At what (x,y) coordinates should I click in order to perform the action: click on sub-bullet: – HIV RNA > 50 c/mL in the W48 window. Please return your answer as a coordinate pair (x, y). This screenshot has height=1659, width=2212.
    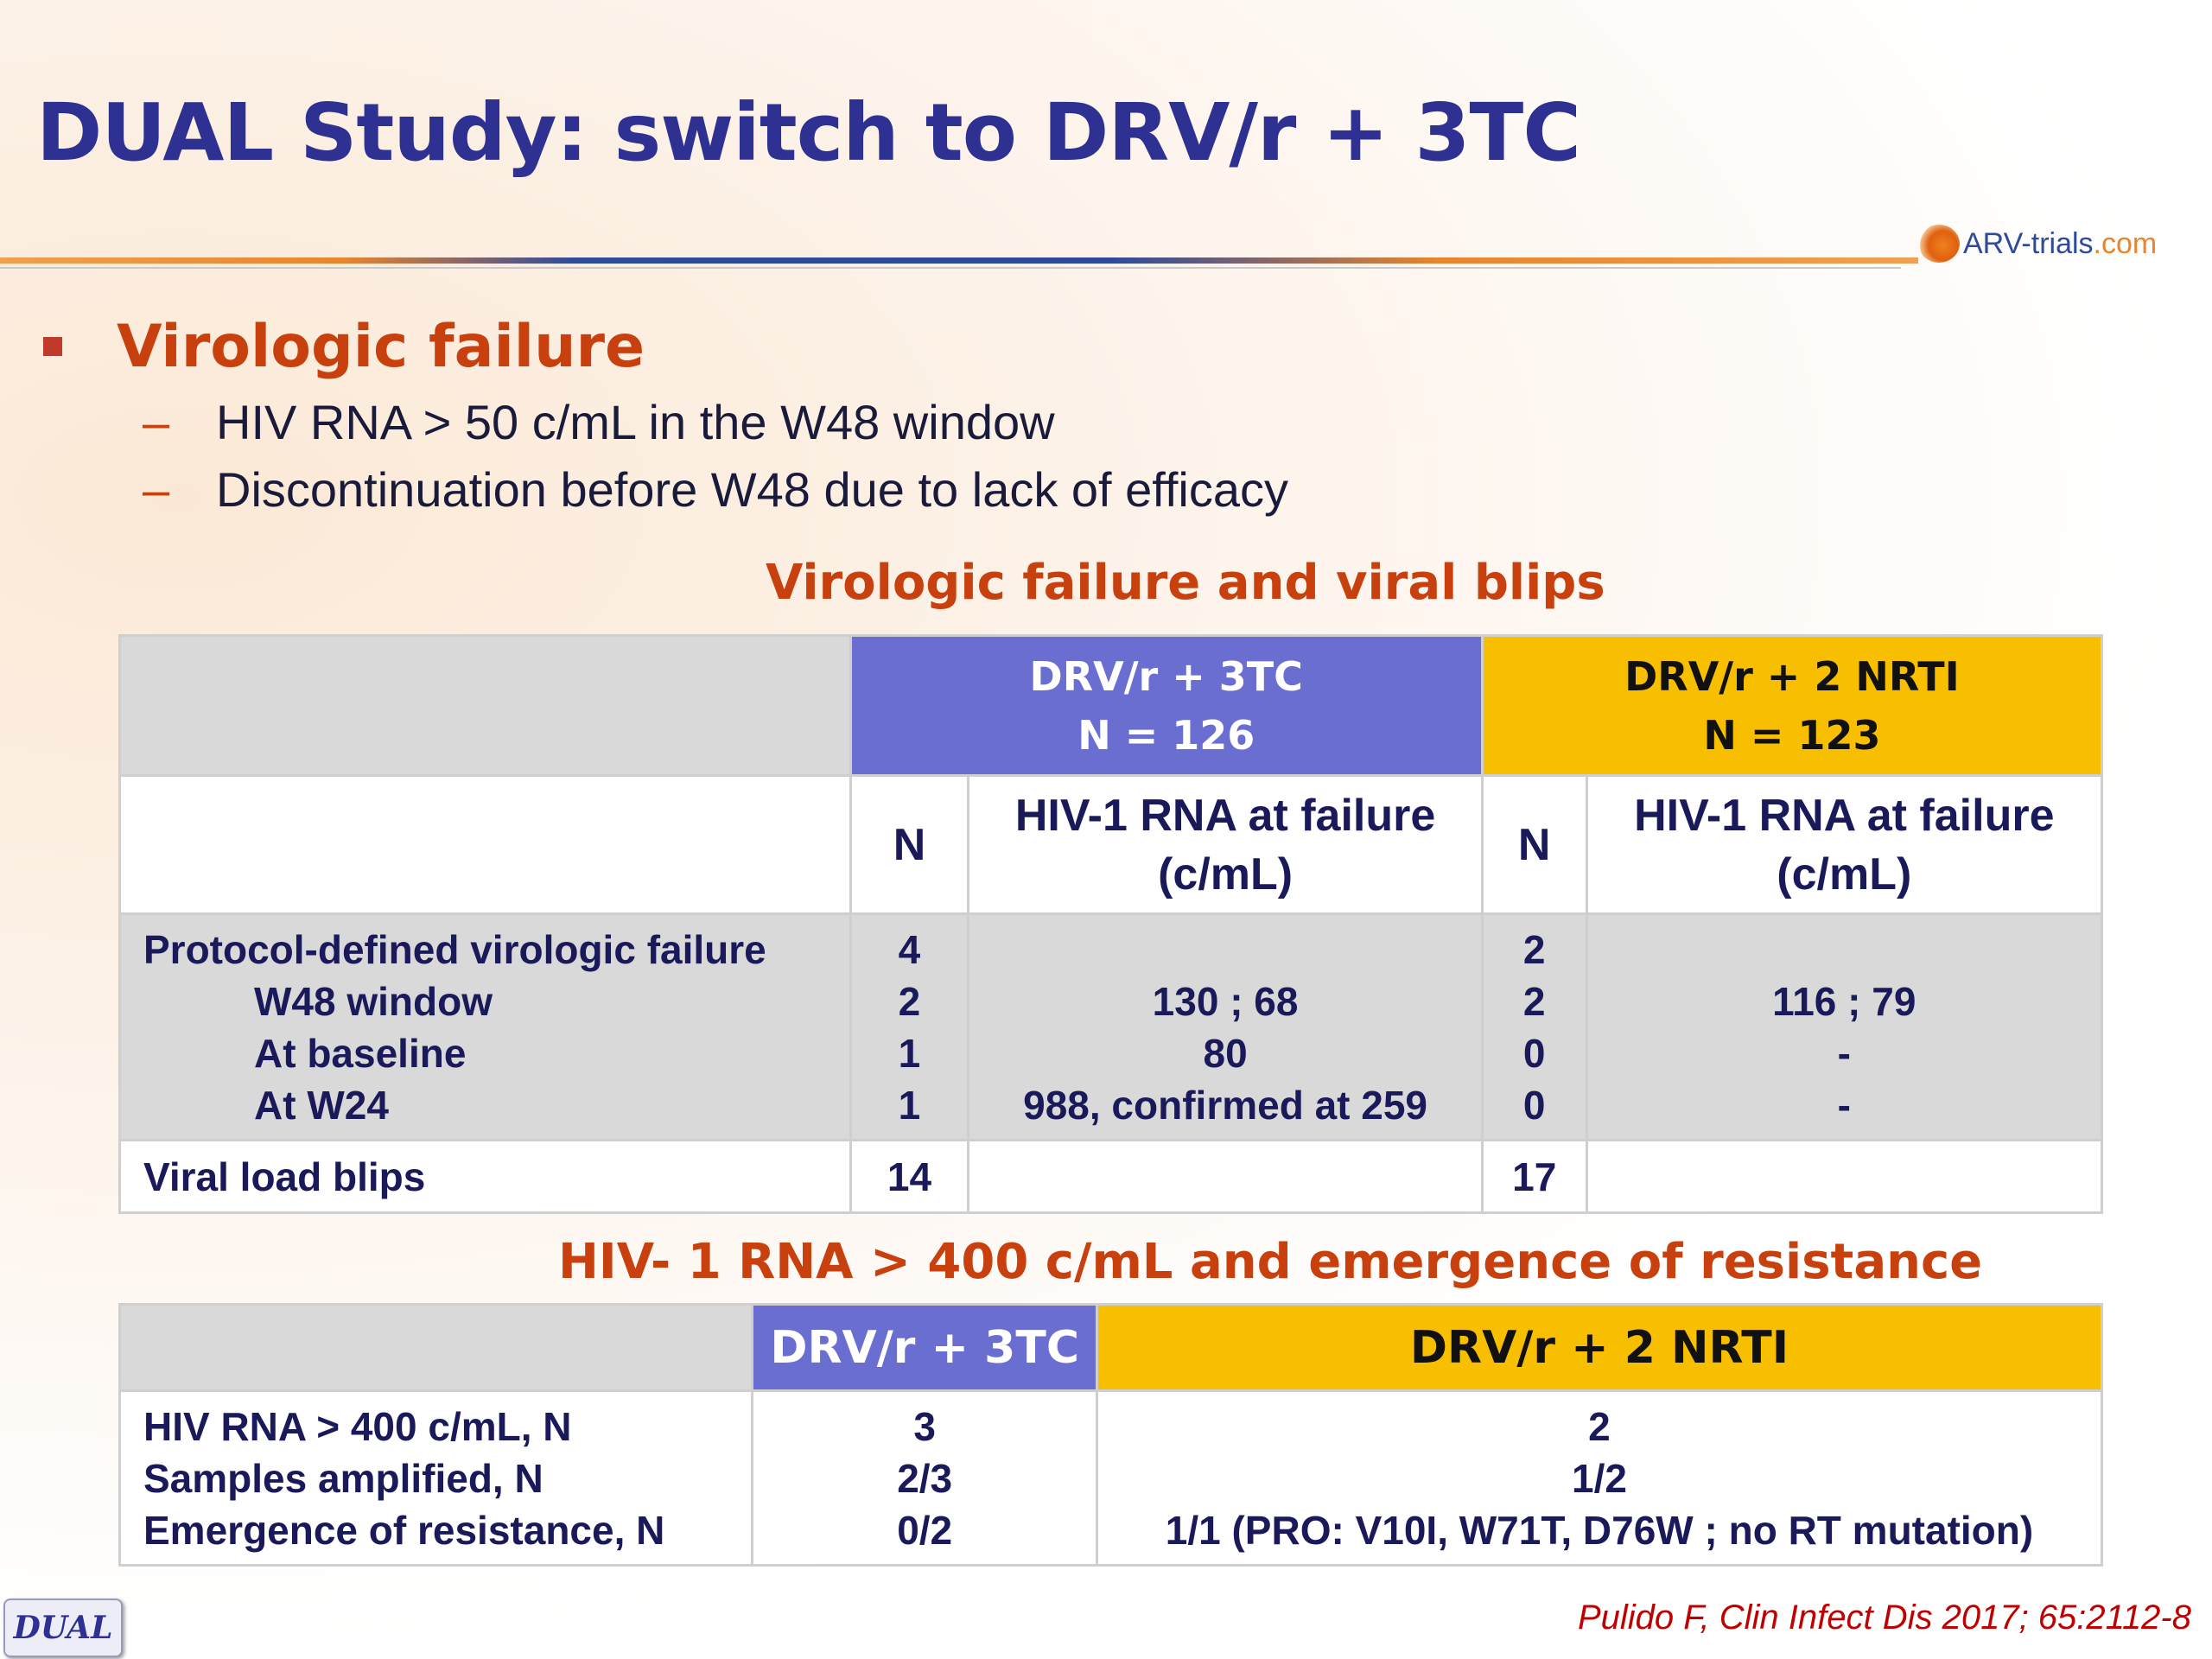
    Looking at the image, I should click on (599, 422).